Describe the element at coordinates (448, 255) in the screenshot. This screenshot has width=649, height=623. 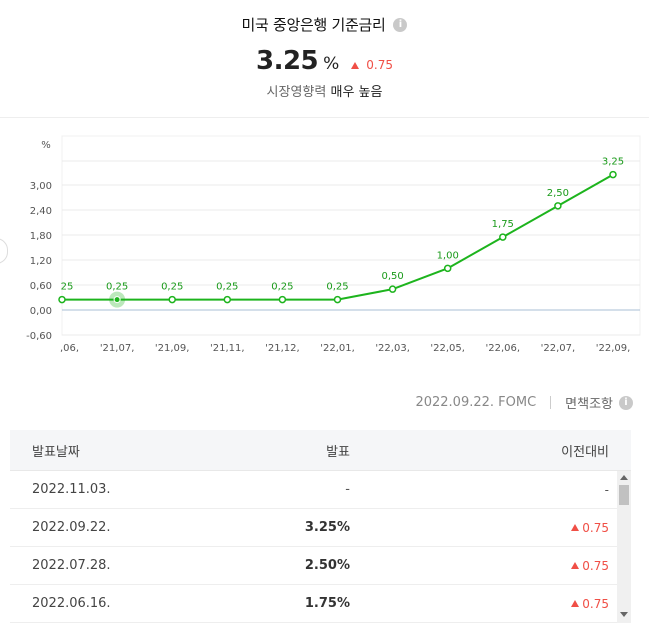
I see `data-label: 1,00` at that location.